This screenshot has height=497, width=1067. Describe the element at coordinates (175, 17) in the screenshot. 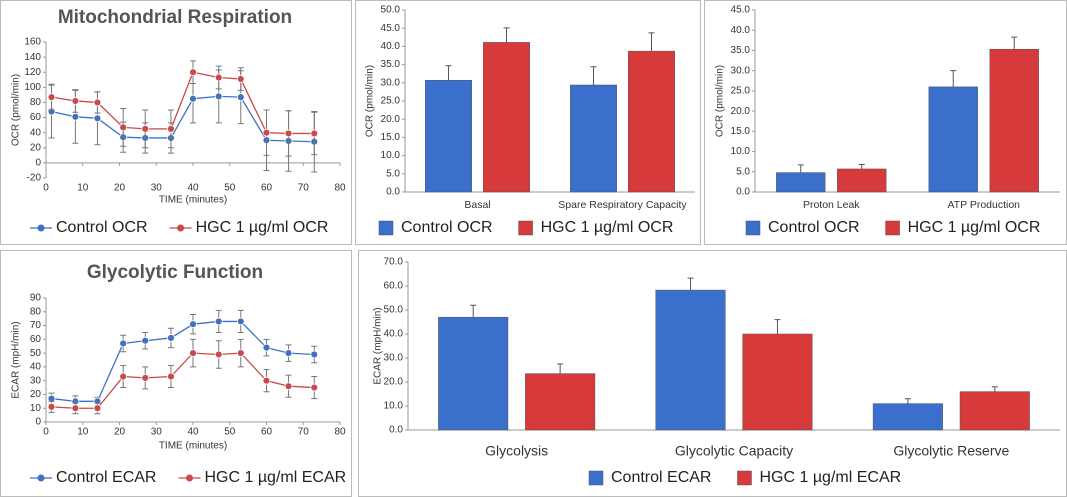

I see `chart-title: Mitochondrial Respiration` at that location.